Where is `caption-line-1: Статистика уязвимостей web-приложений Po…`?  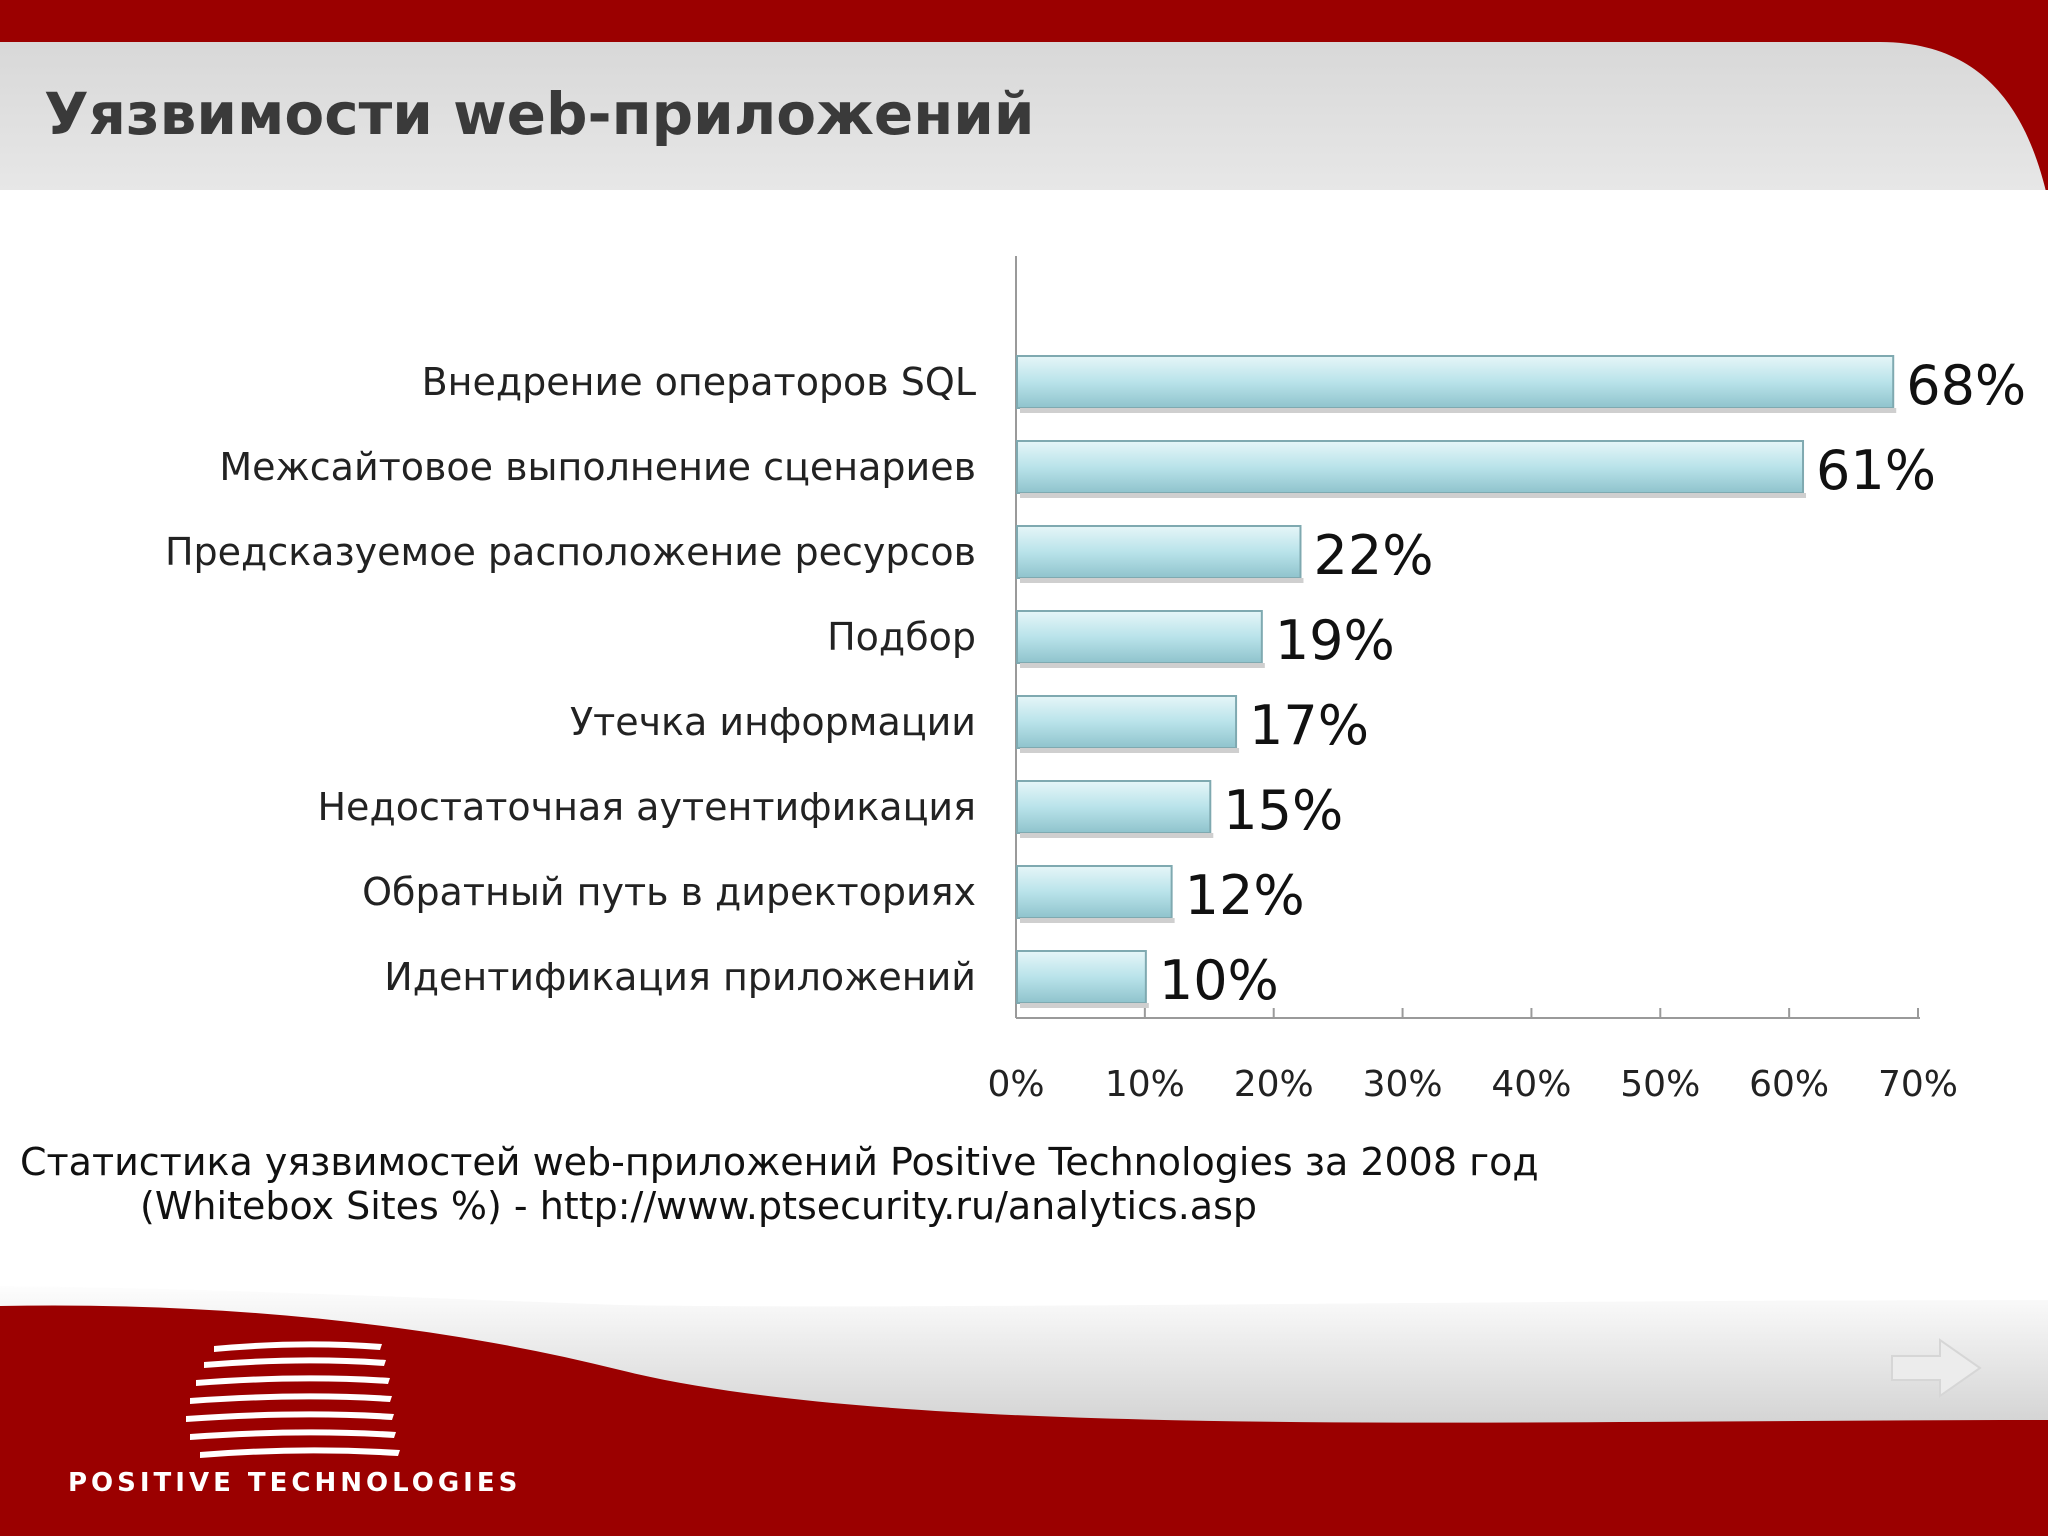 caption-line-1: Статистика уязвимостей web-приложений Po… is located at coordinates (779, 1162).